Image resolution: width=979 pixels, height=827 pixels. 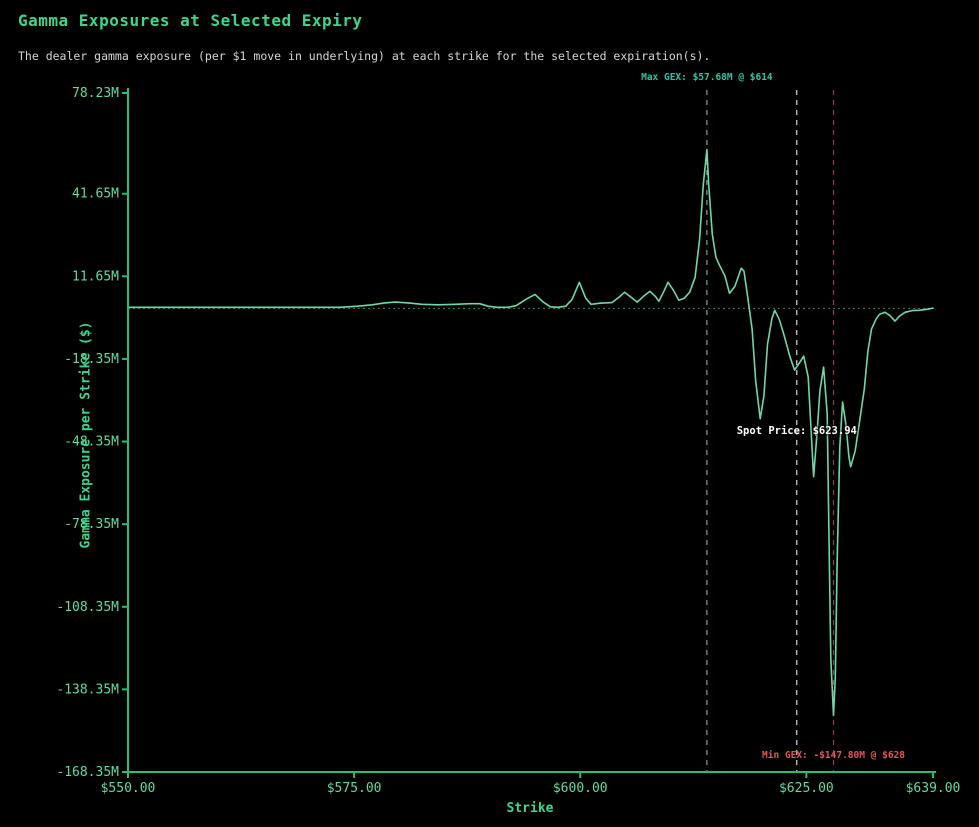 I want to click on y-tick-label: -78.35M, so click(x=91, y=524).